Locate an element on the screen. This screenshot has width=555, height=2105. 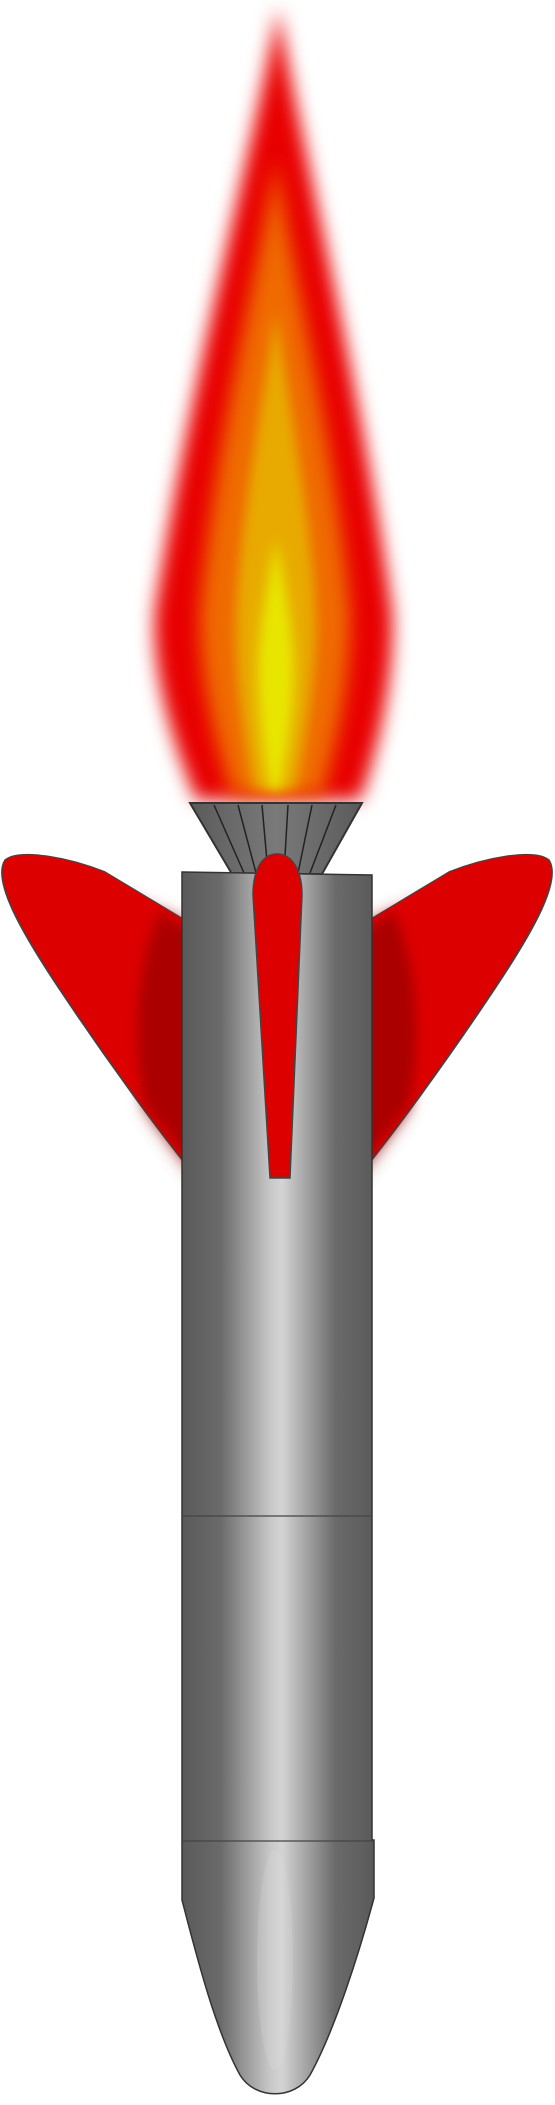
nose-highlight is located at coordinates (275, 1960).